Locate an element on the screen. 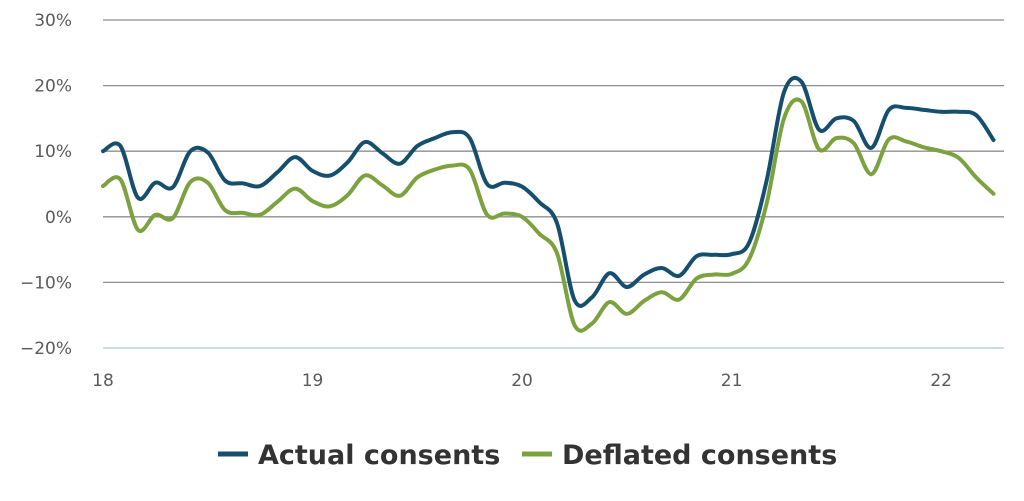  x-tick-label: 22 is located at coordinates (941, 381).